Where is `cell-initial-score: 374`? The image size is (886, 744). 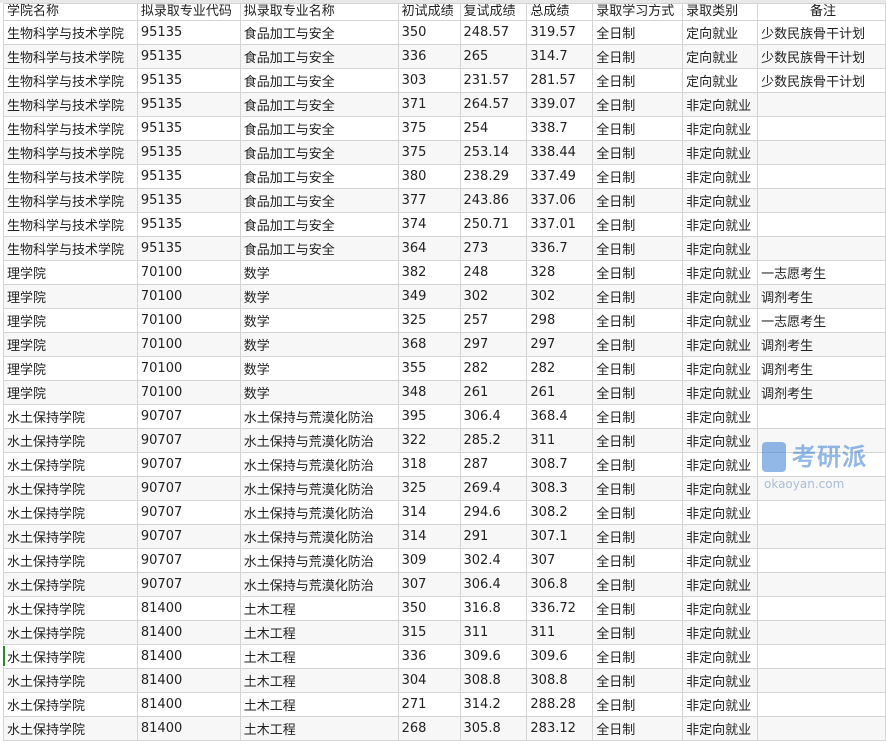
cell-initial-score: 374 is located at coordinates (429, 224).